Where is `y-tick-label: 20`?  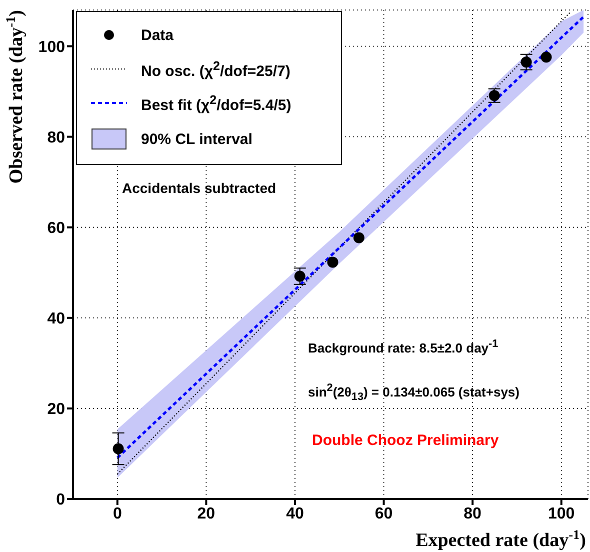 y-tick-label: 20 is located at coordinates (56, 409).